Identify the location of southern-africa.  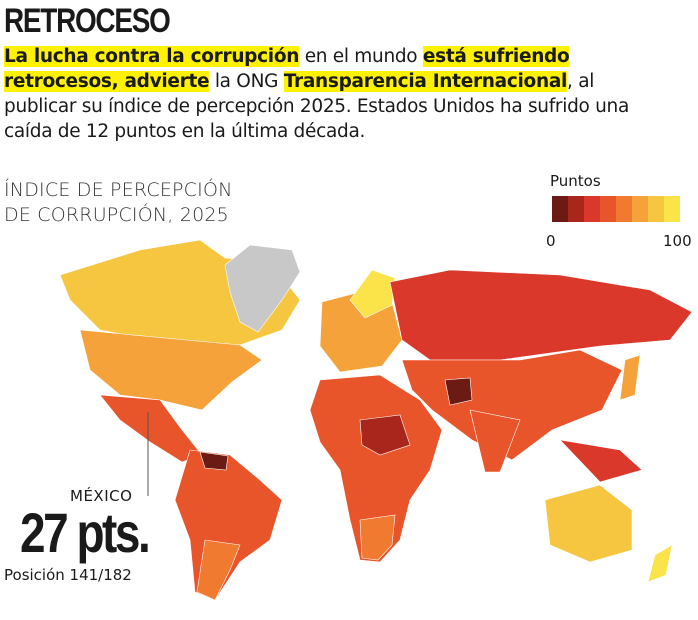
(377, 537).